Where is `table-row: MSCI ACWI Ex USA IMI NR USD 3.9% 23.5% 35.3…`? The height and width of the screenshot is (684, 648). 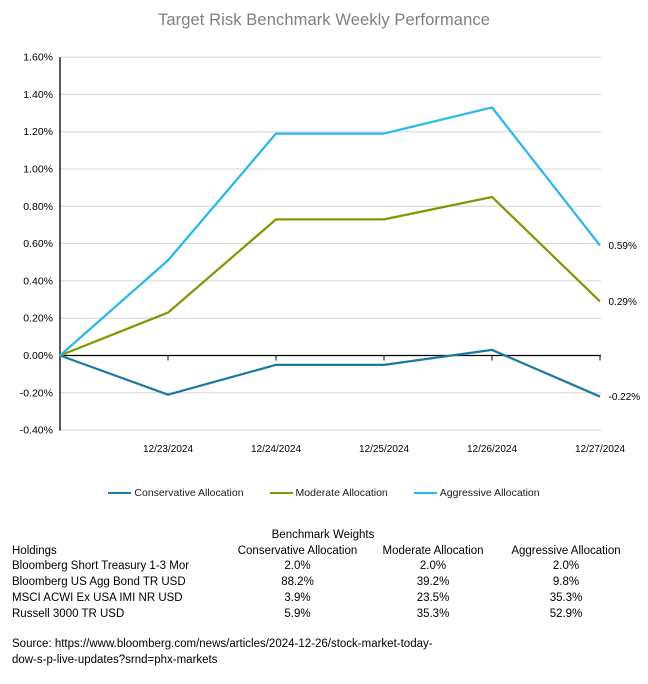
table-row: MSCI ACWI Ex USA IMI NR USD 3.9% 23.5% 35.3… is located at coordinates (323, 599).